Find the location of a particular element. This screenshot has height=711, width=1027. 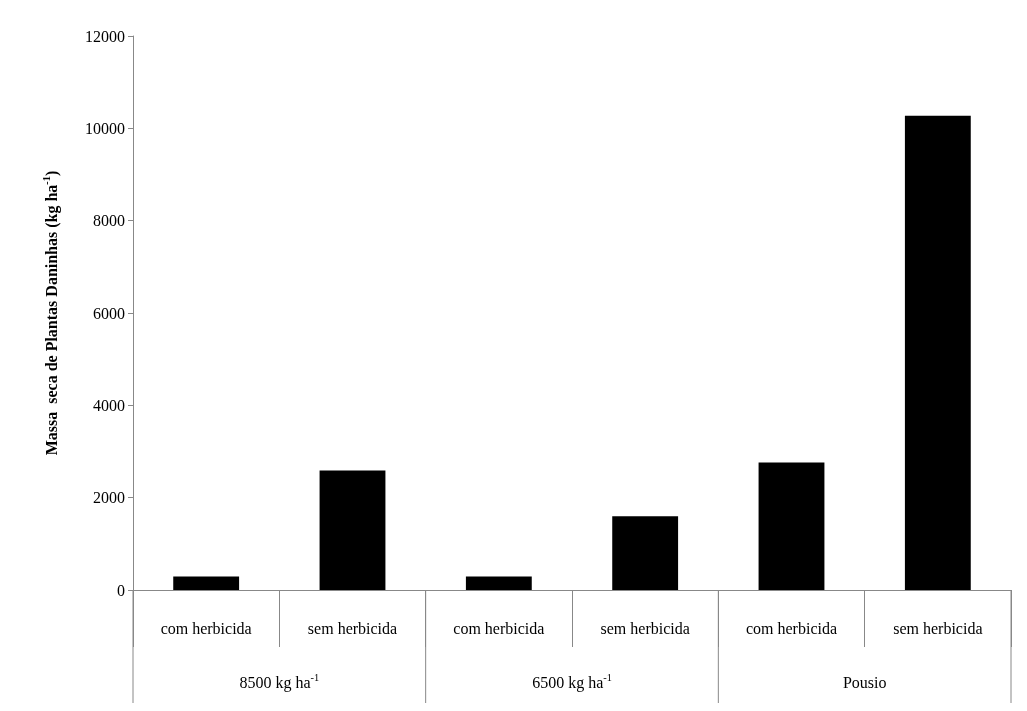

y-tick-label: 12000 is located at coordinates (105, 36).